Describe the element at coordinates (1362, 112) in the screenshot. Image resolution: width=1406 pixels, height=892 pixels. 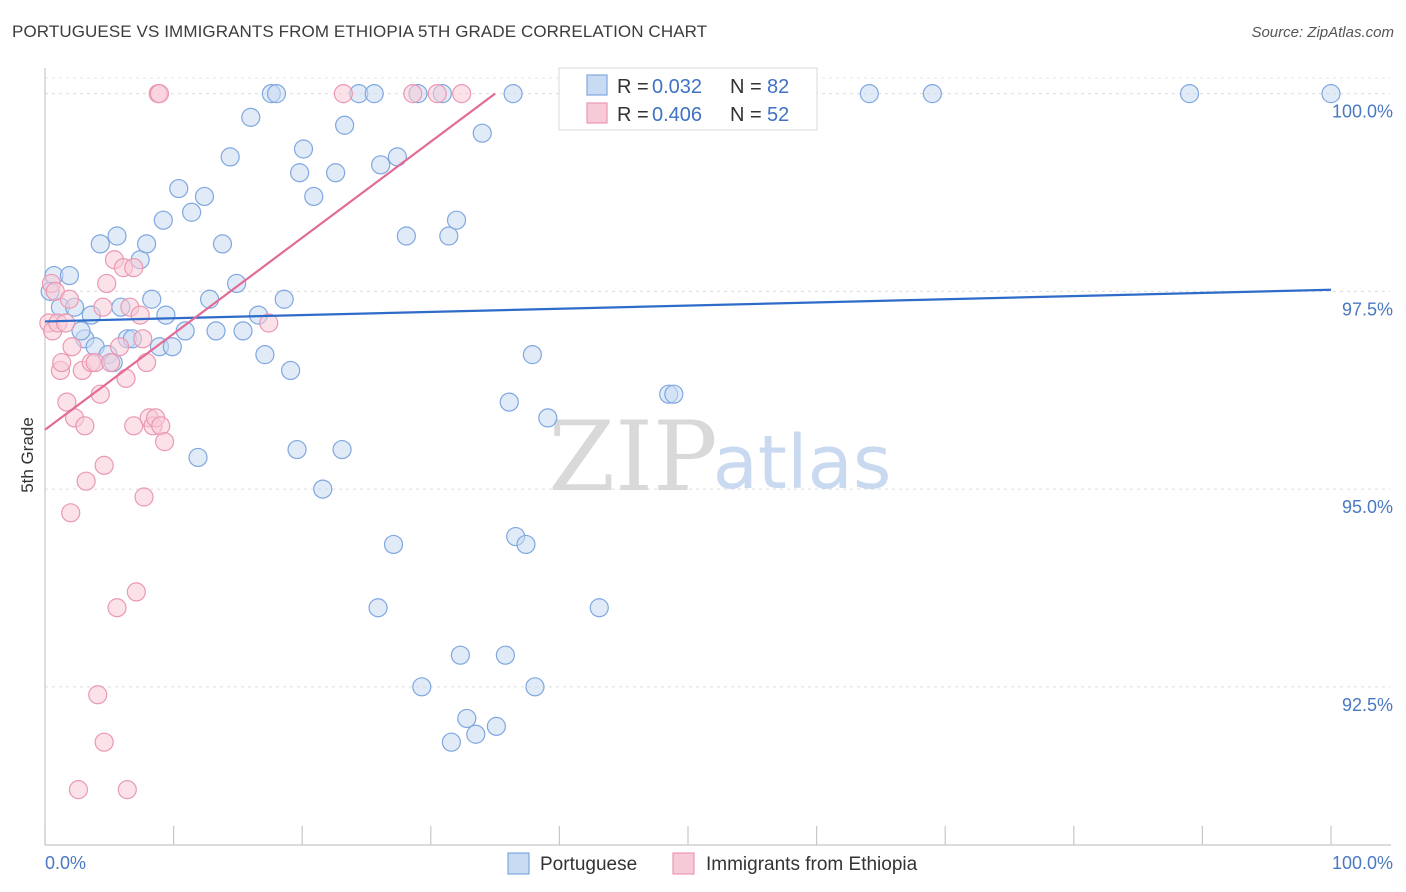
I see `y-tick-label: 100.0%` at that location.